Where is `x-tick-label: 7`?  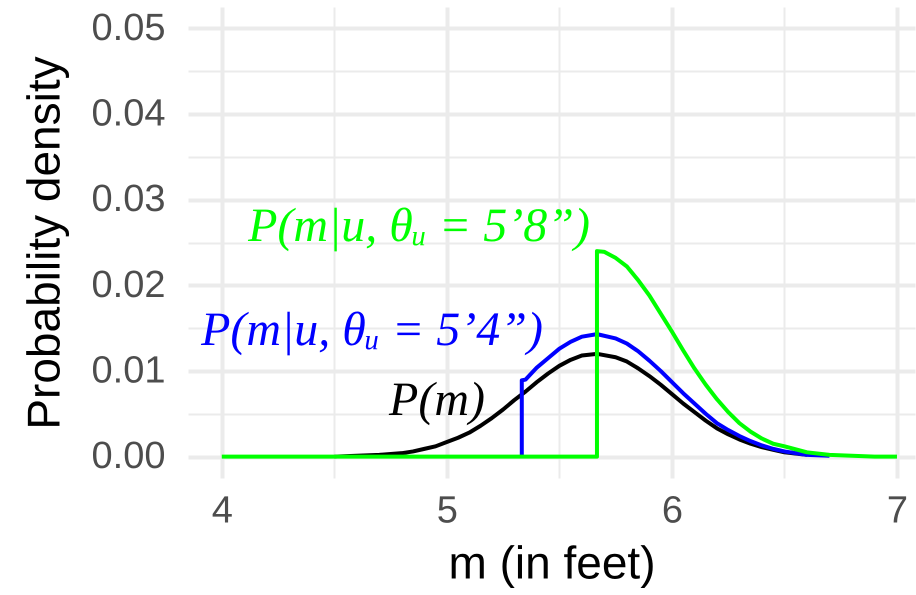
x-tick-label: 7 is located at coordinates (897, 511).